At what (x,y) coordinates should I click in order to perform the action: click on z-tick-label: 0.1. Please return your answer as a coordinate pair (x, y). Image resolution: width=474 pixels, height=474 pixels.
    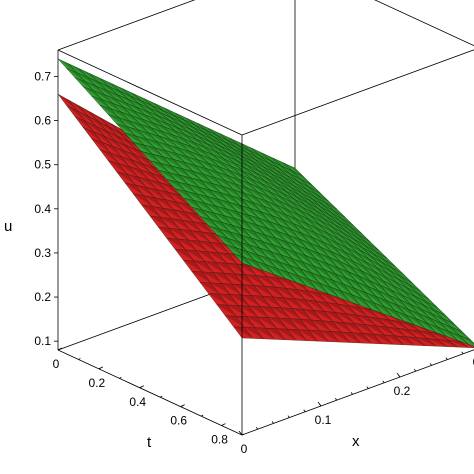
    Looking at the image, I should click on (42, 341).